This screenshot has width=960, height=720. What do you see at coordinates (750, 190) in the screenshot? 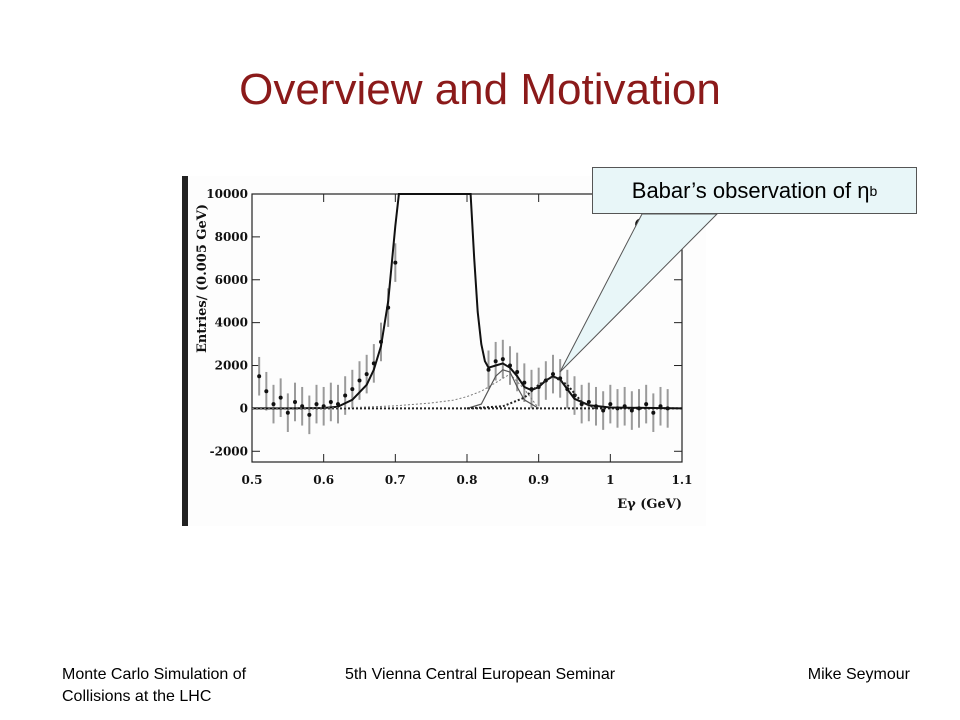
I see `callout-text: Babar’s observation of η` at bounding box center [750, 190].